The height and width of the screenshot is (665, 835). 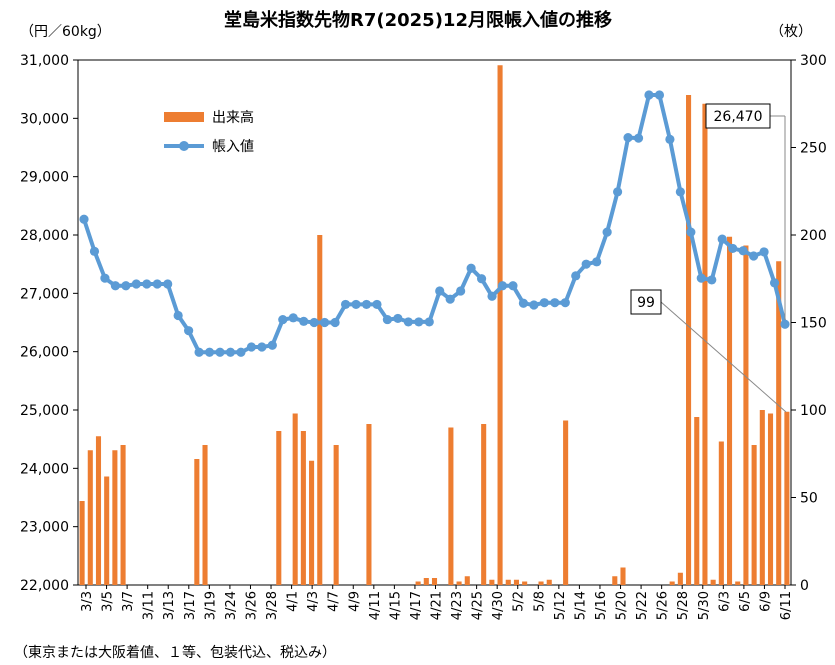 I want to click on legend-box, so click(x=217, y=132).